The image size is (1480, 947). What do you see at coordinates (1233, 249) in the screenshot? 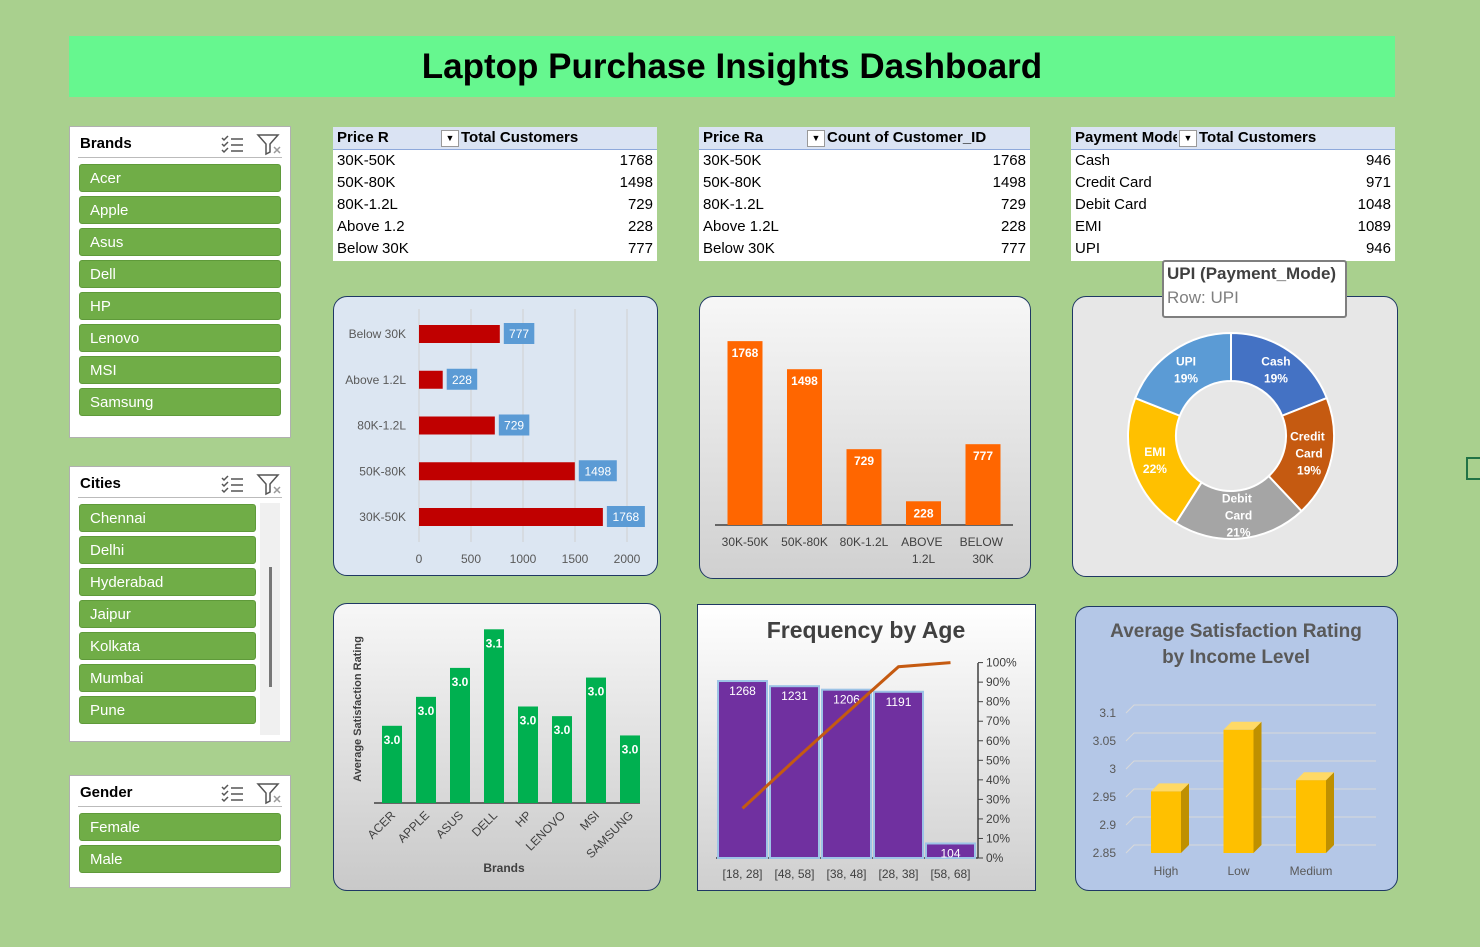
I see `table-row: UPI 946` at bounding box center [1233, 249].